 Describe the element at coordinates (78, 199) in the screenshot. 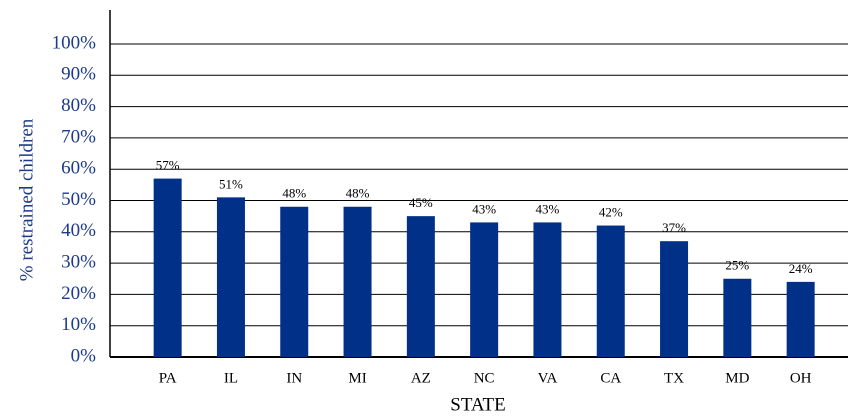

I see `y-tick-label: 50%` at that location.